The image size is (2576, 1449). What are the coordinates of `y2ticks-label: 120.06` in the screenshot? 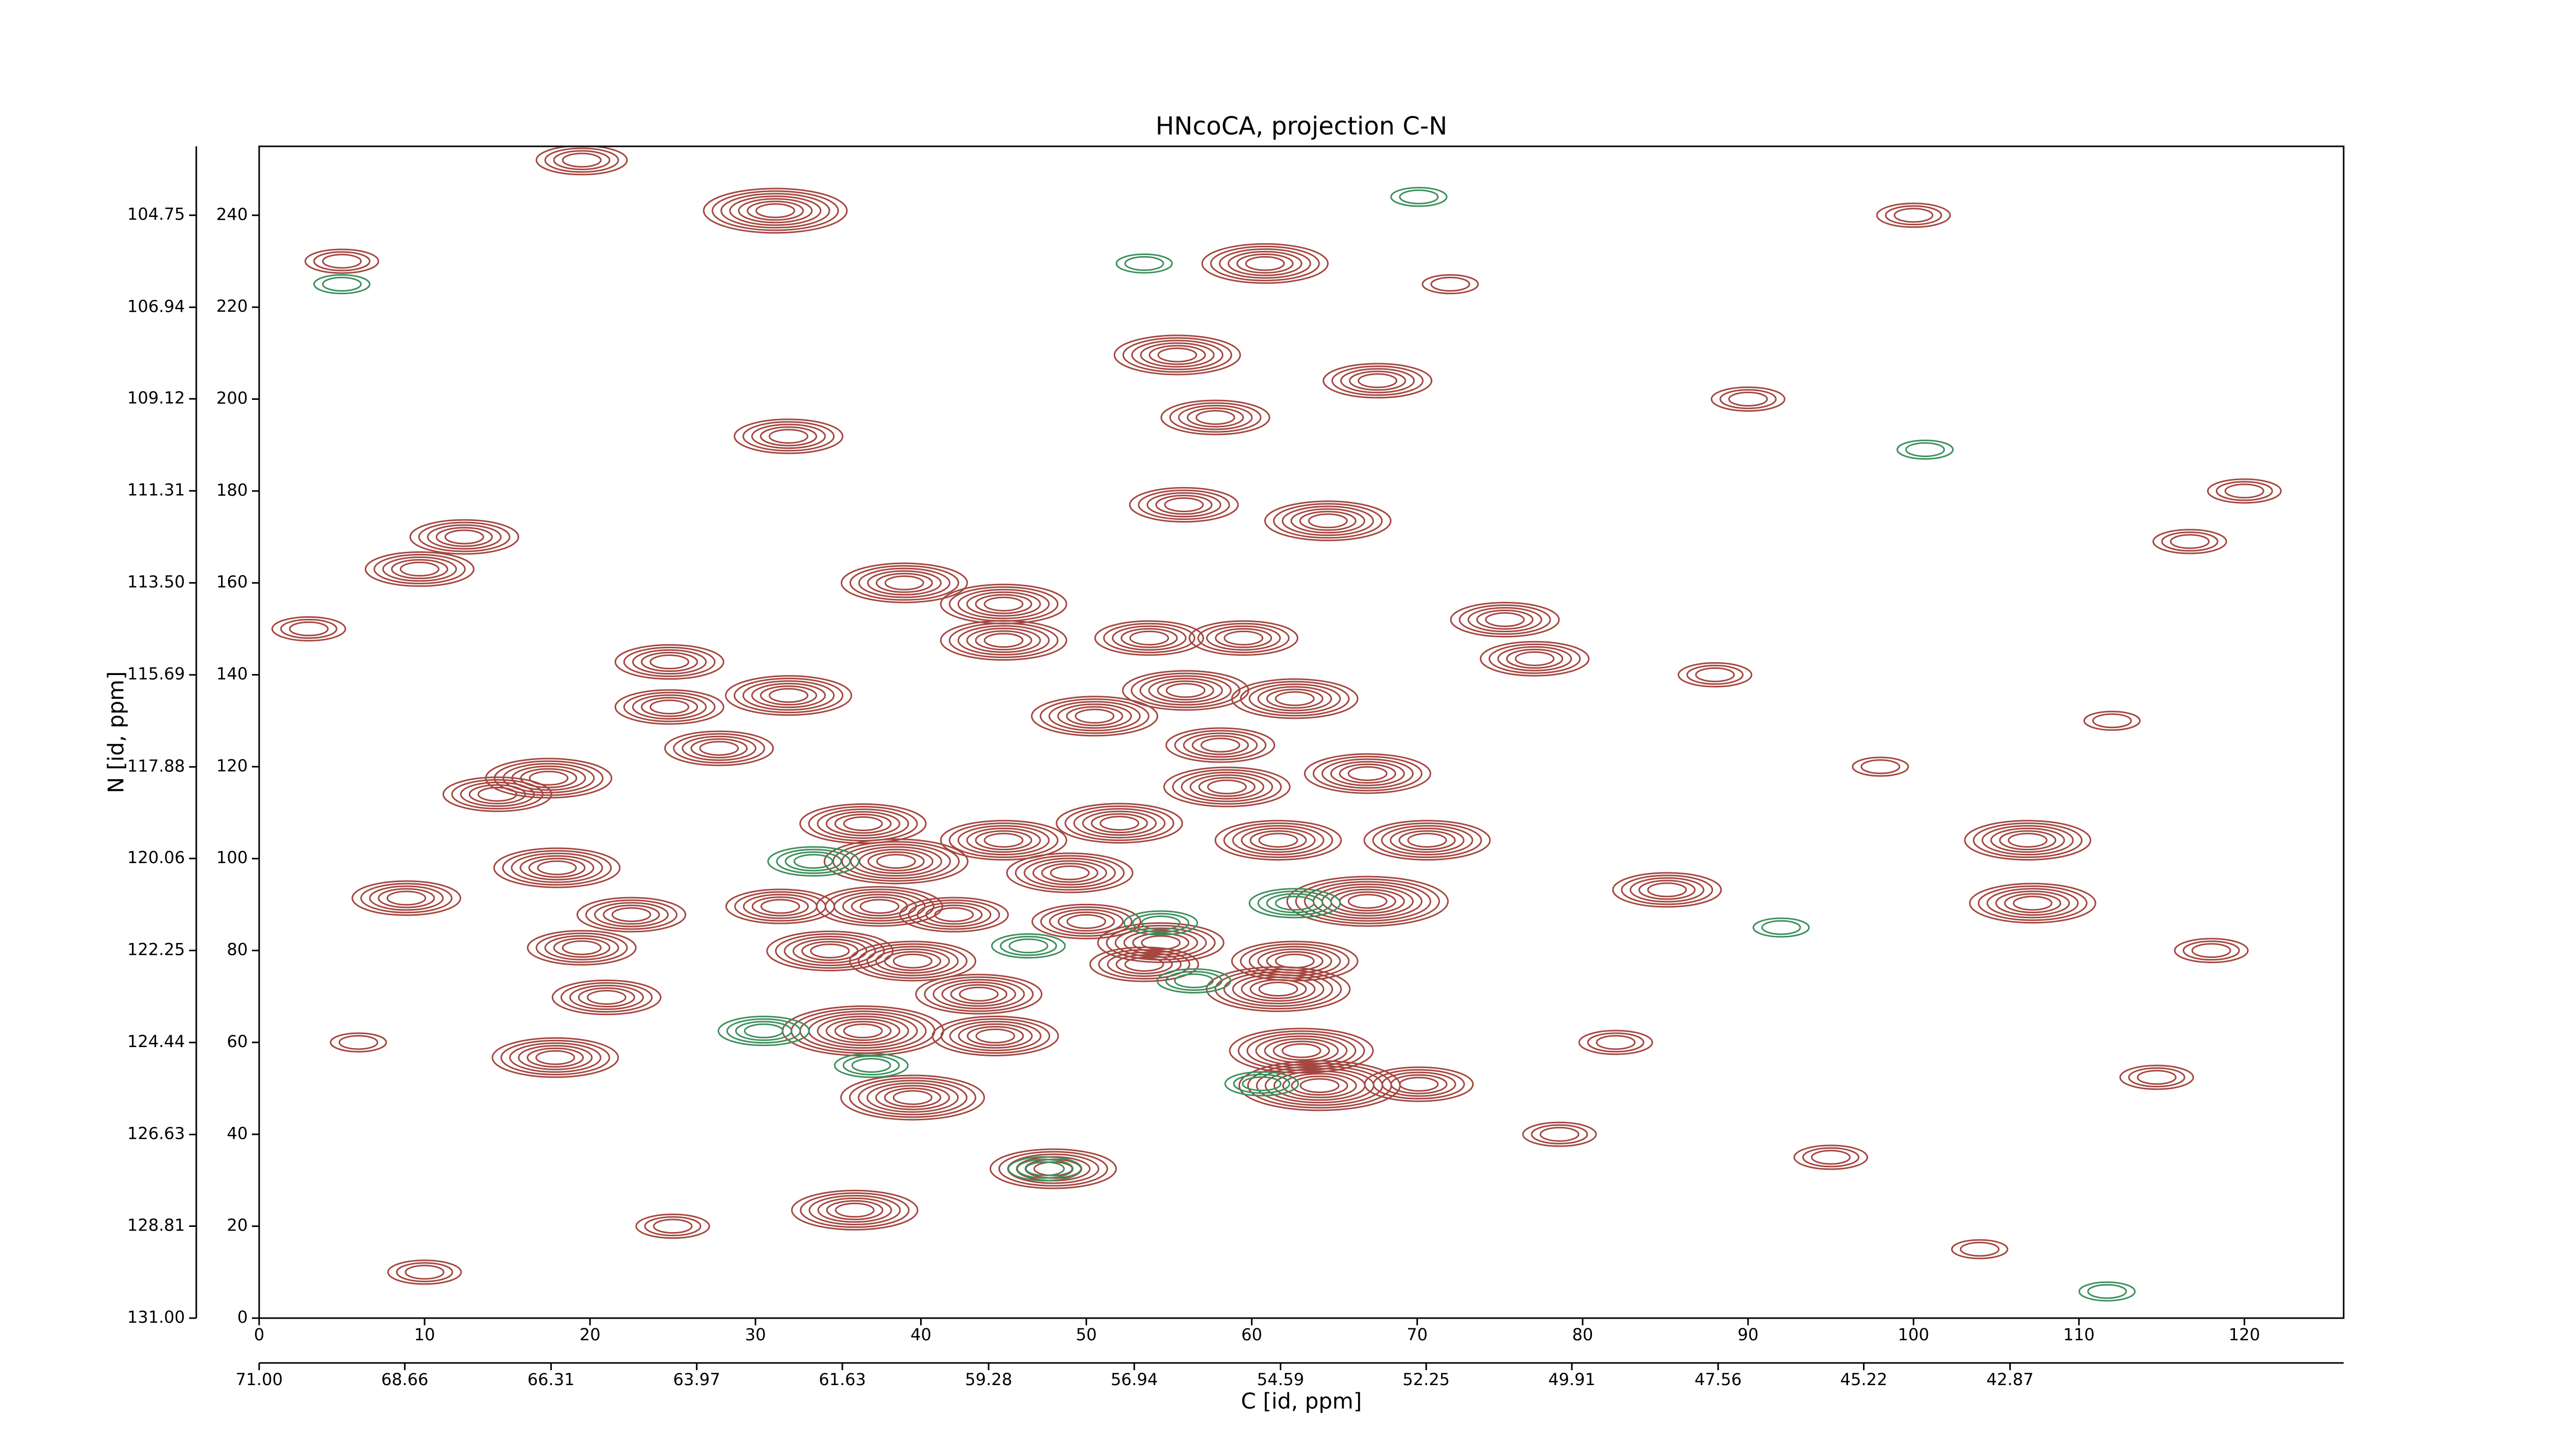 It's located at (156, 857).